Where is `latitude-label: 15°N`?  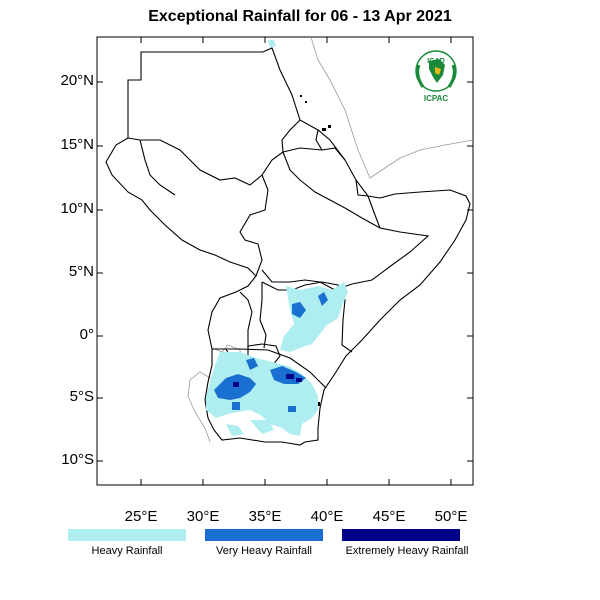
latitude-label: 15°N is located at coordinates (77, 144).